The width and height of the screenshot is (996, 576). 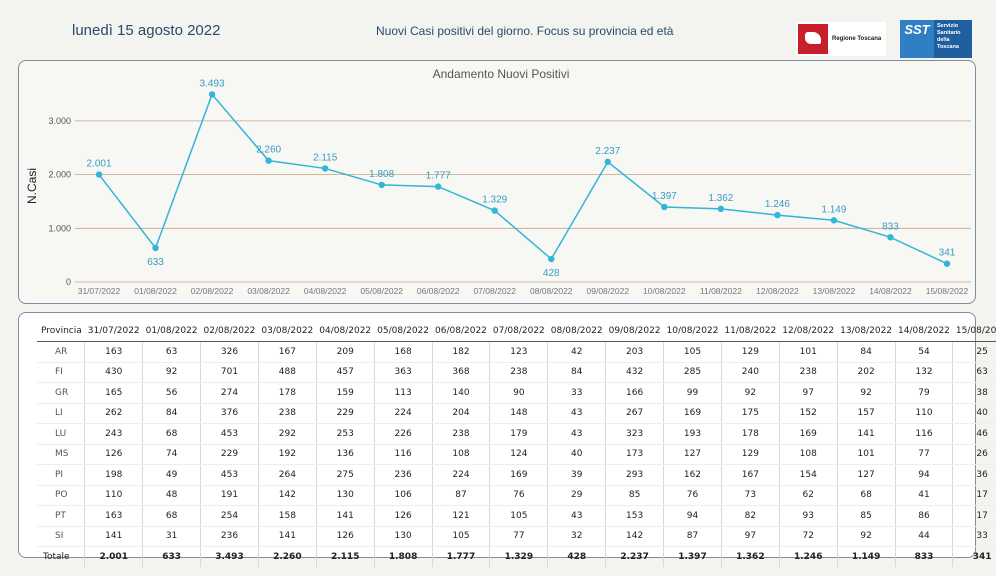 I want to click on data-label: 1.808, so click(x=381, y=174).